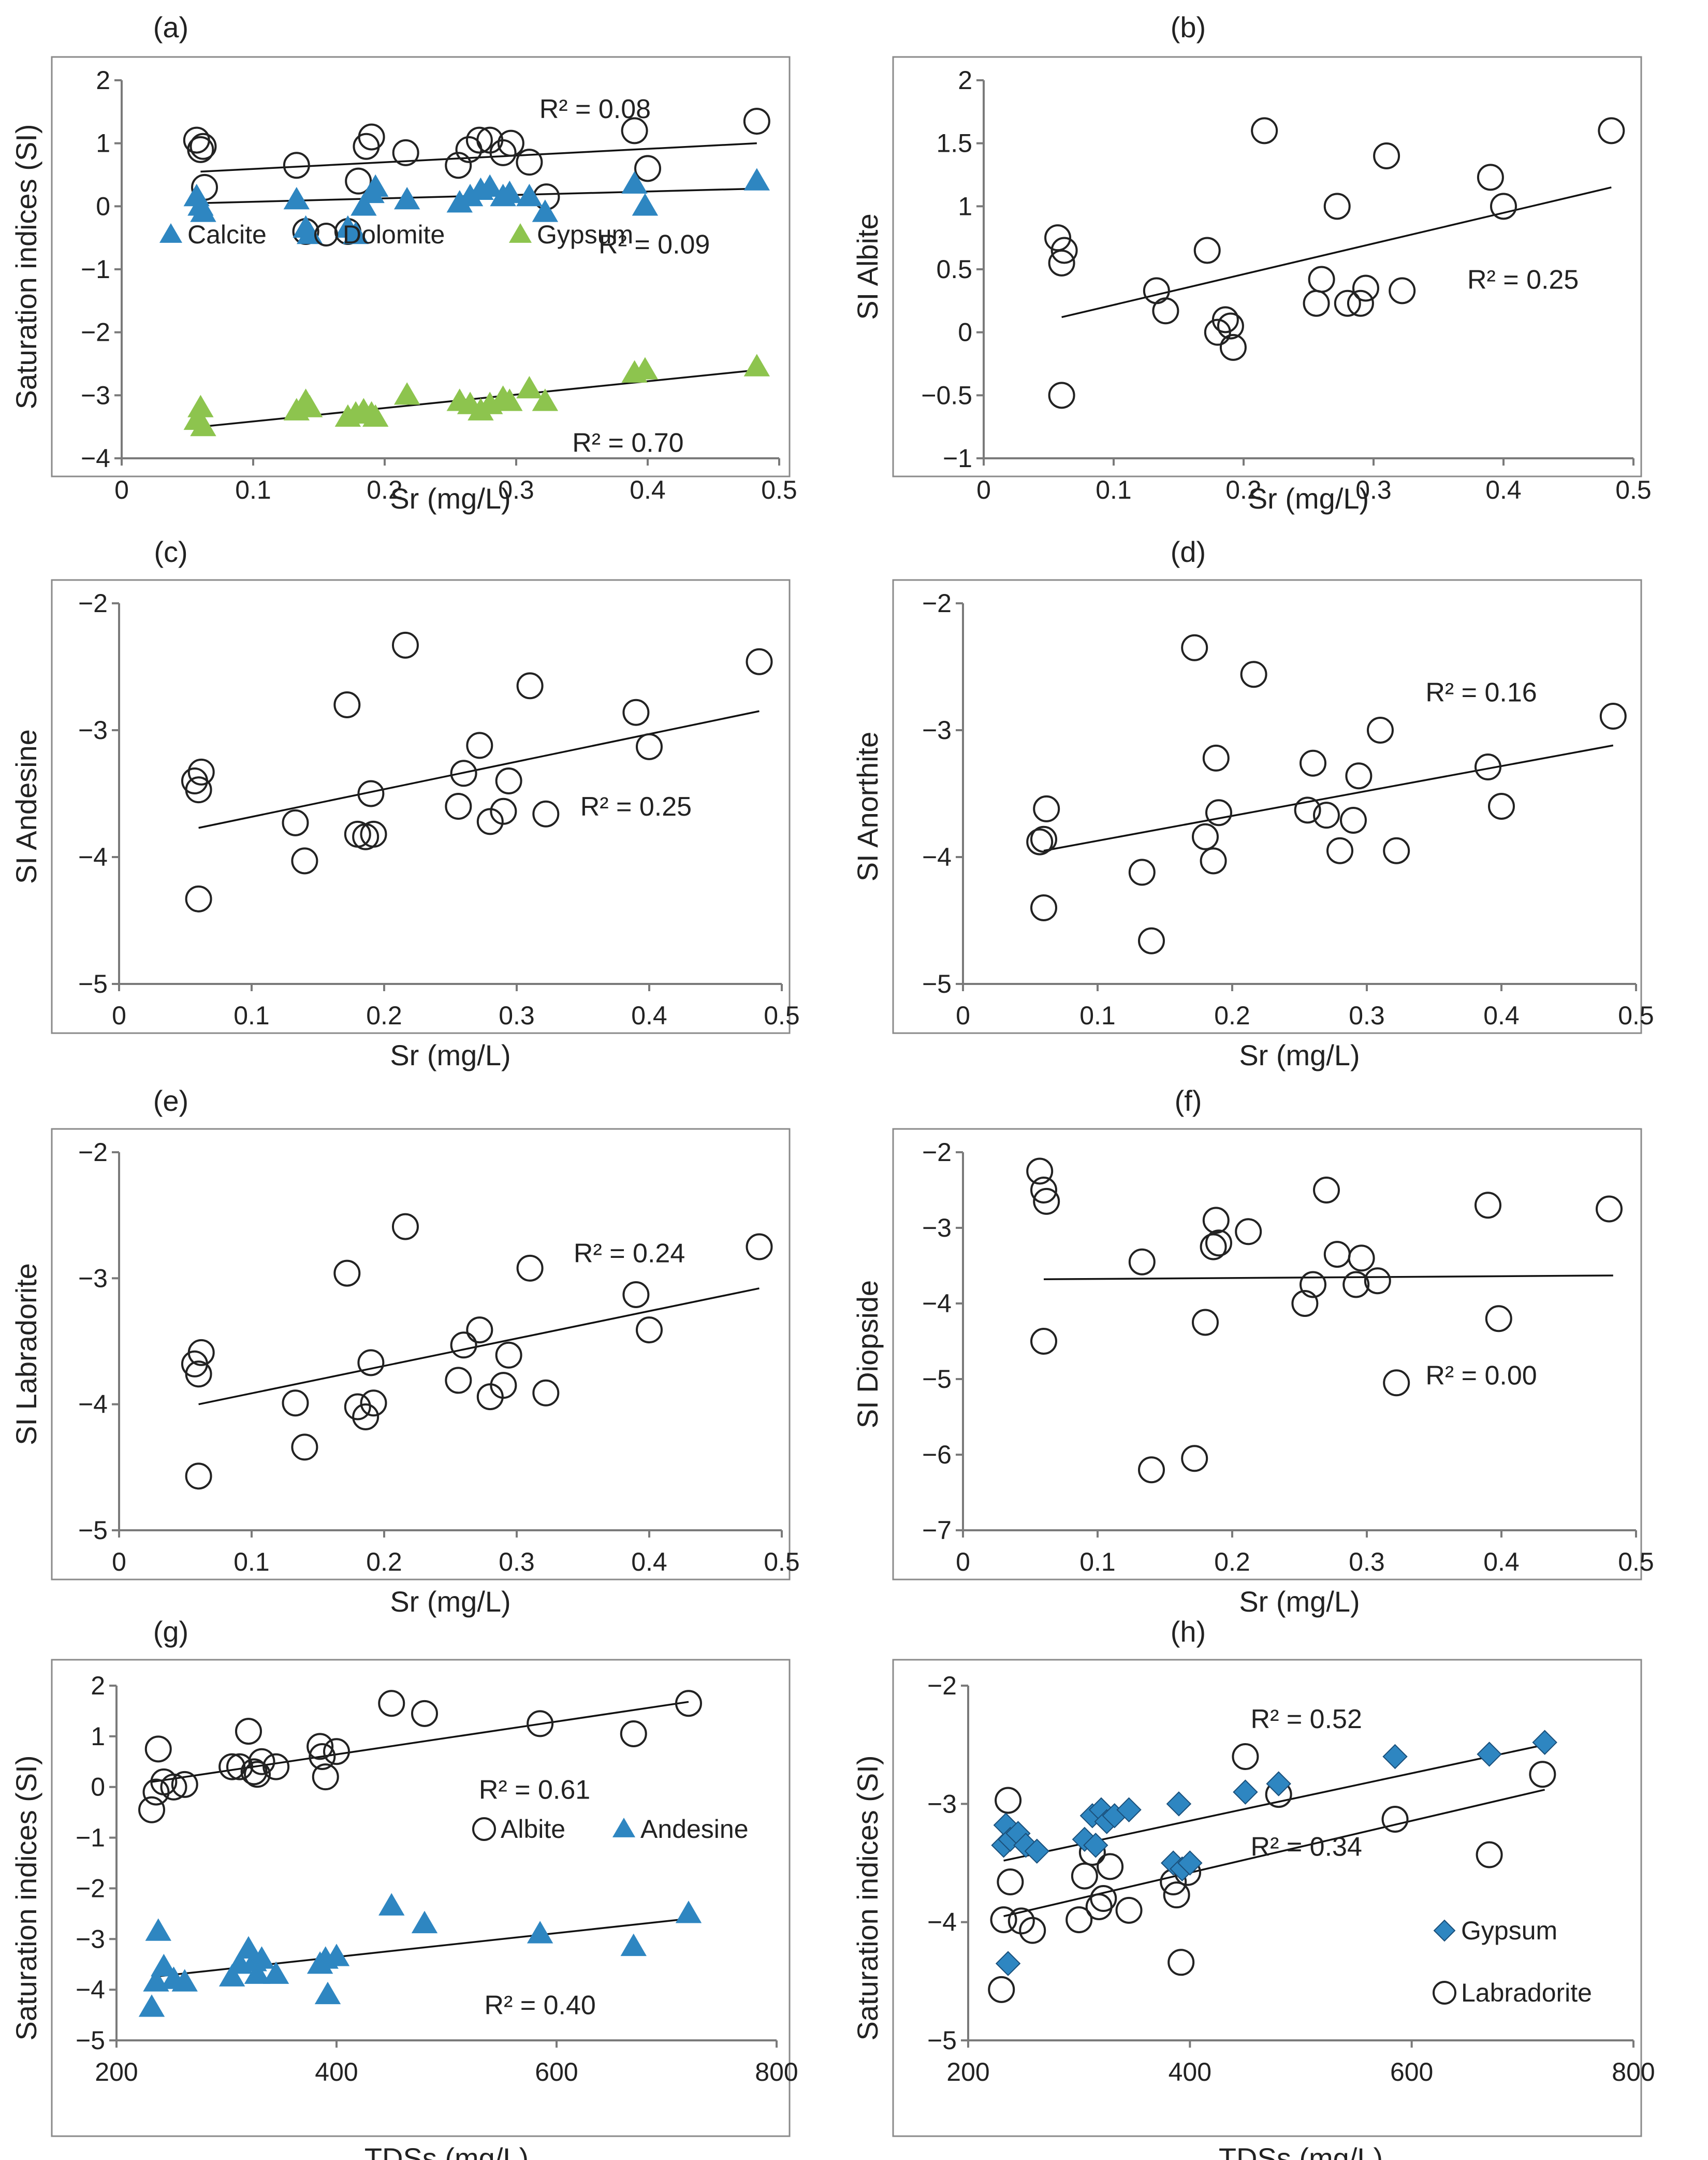  Describe the element at coordinates (867, 266) in the screenshot. I see `y-axis-label: SI Albite` at that location.